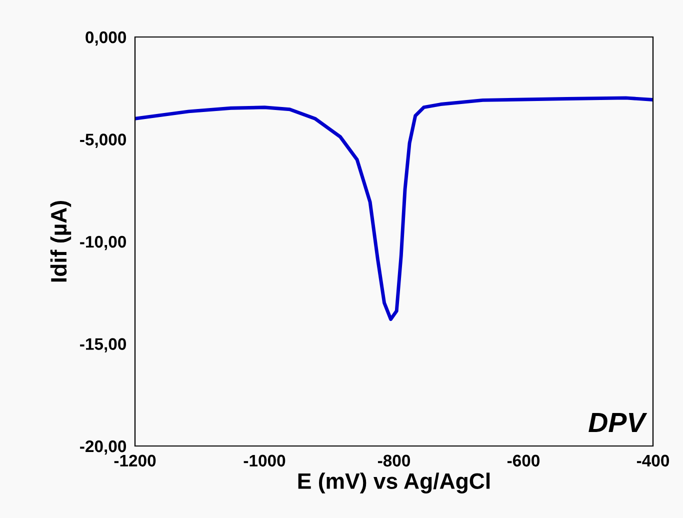  Describe the element at coordinates (523, 460) in the screenshot. I see `x-tick-label: -600` at that location.